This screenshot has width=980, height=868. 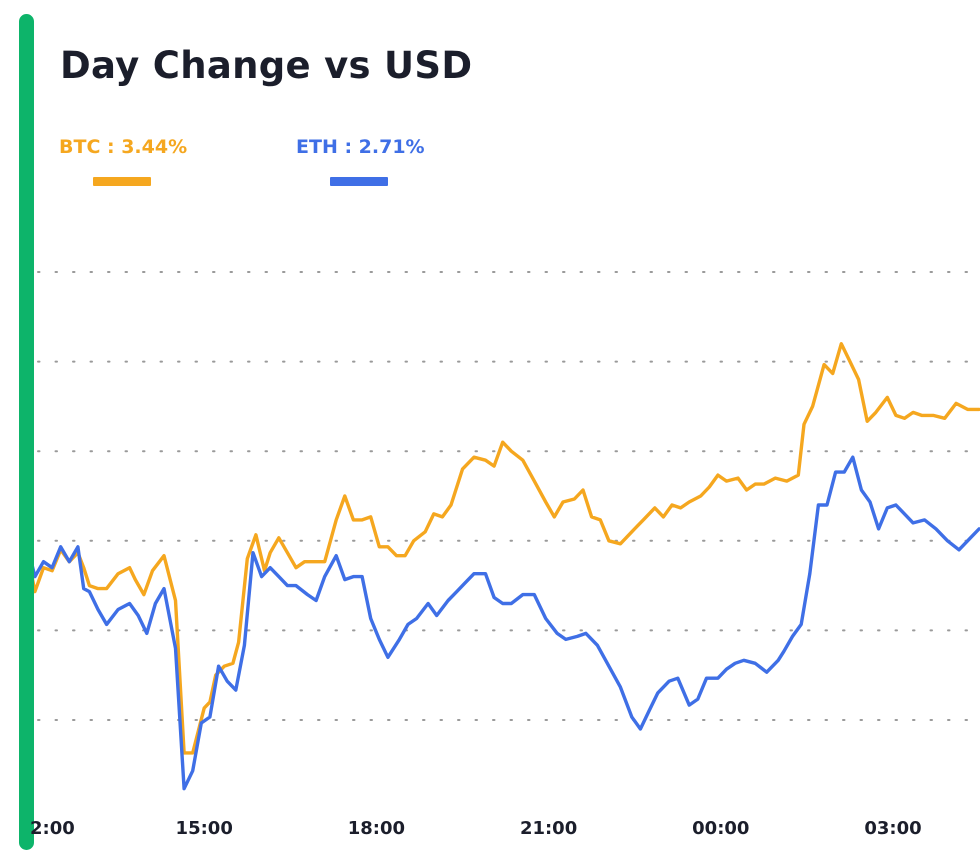 I want to click on x-tick-label-2: 18:00, so click(x=376, y=828).